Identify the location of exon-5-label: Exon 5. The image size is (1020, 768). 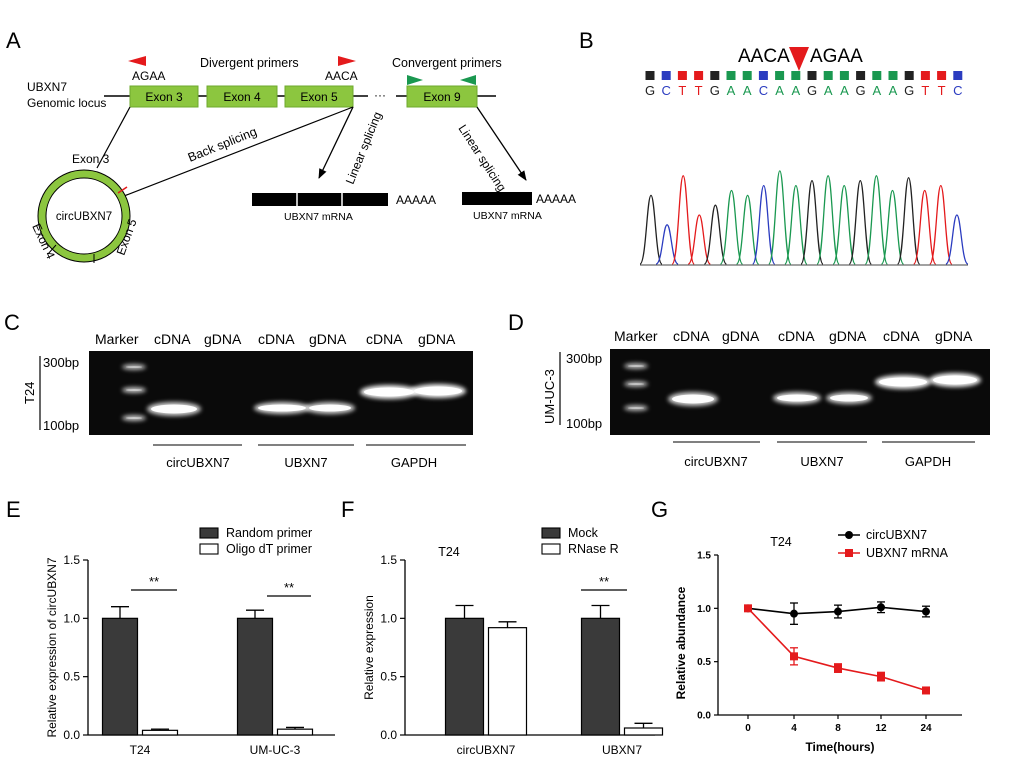
(319, 97).